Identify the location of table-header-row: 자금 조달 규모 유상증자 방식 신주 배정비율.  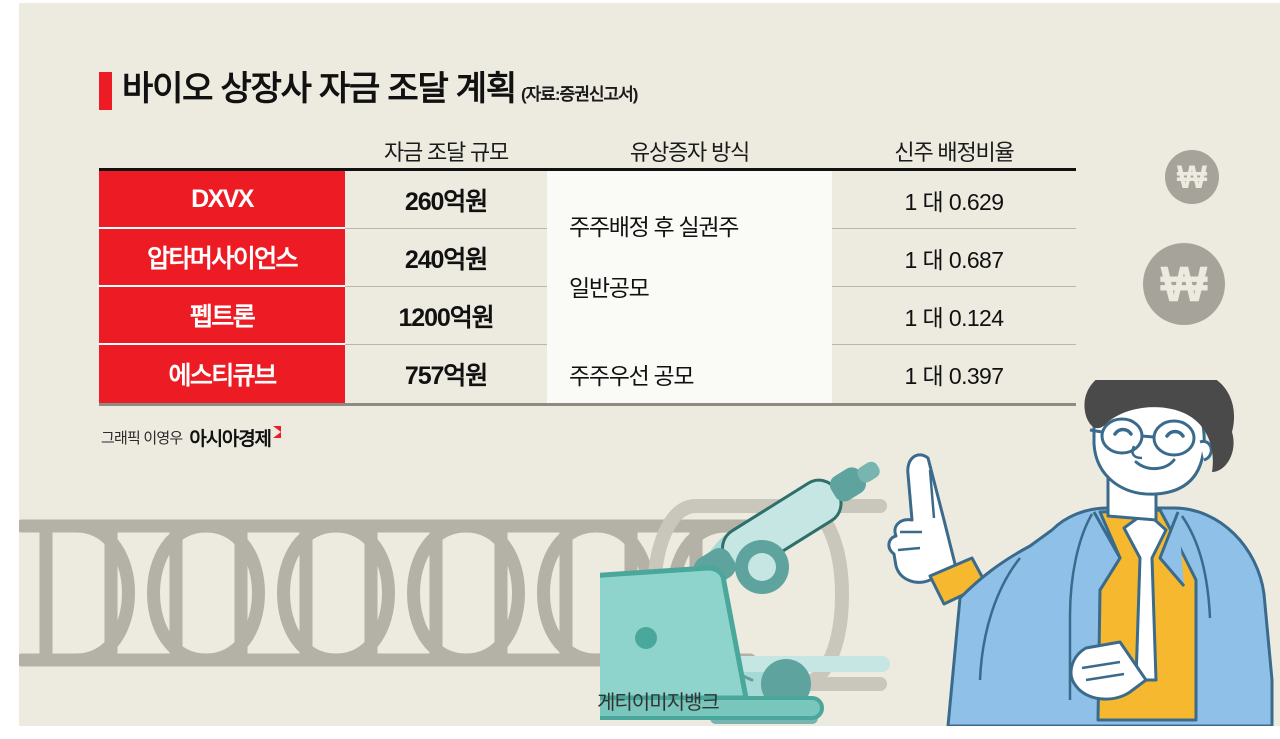
(587, 150).